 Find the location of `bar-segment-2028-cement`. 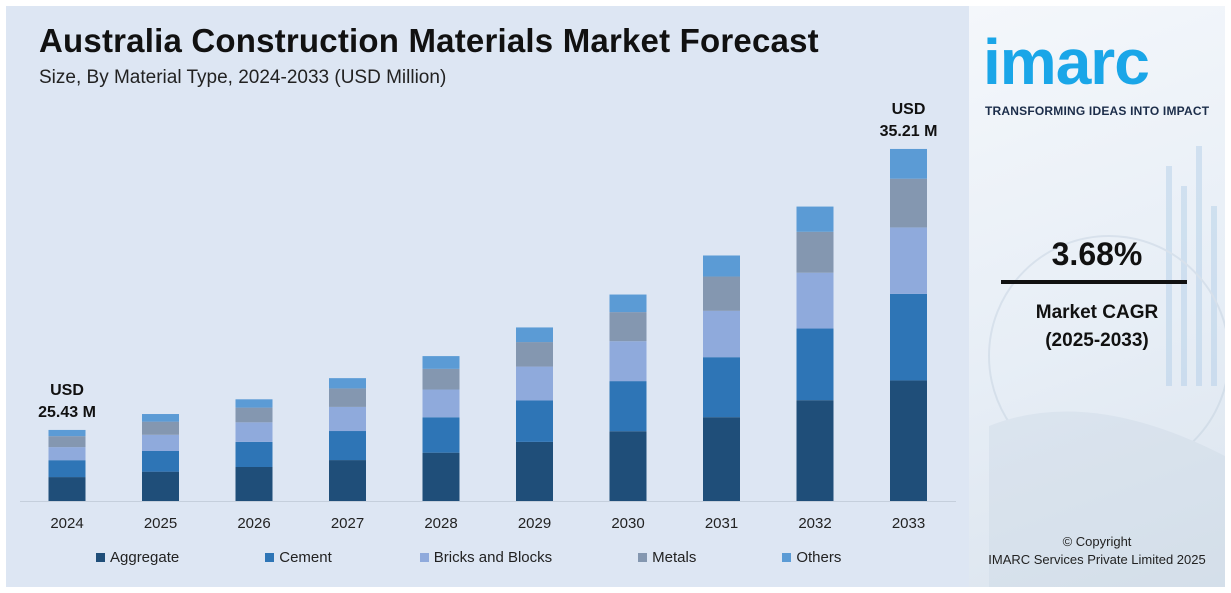

bar-segment-2028-cement is located at coordinates (441, 435).